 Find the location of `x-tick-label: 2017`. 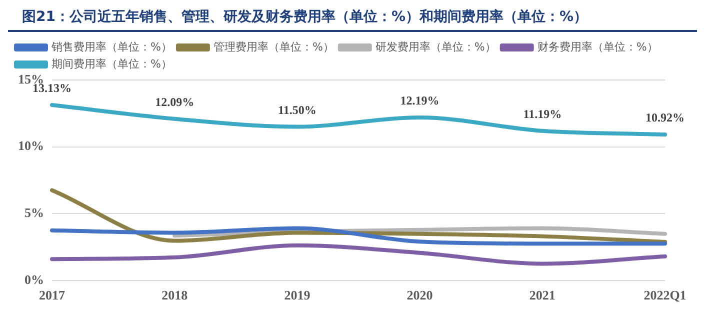

x-tick-label: 2017 is located at coordinates (52, 295).